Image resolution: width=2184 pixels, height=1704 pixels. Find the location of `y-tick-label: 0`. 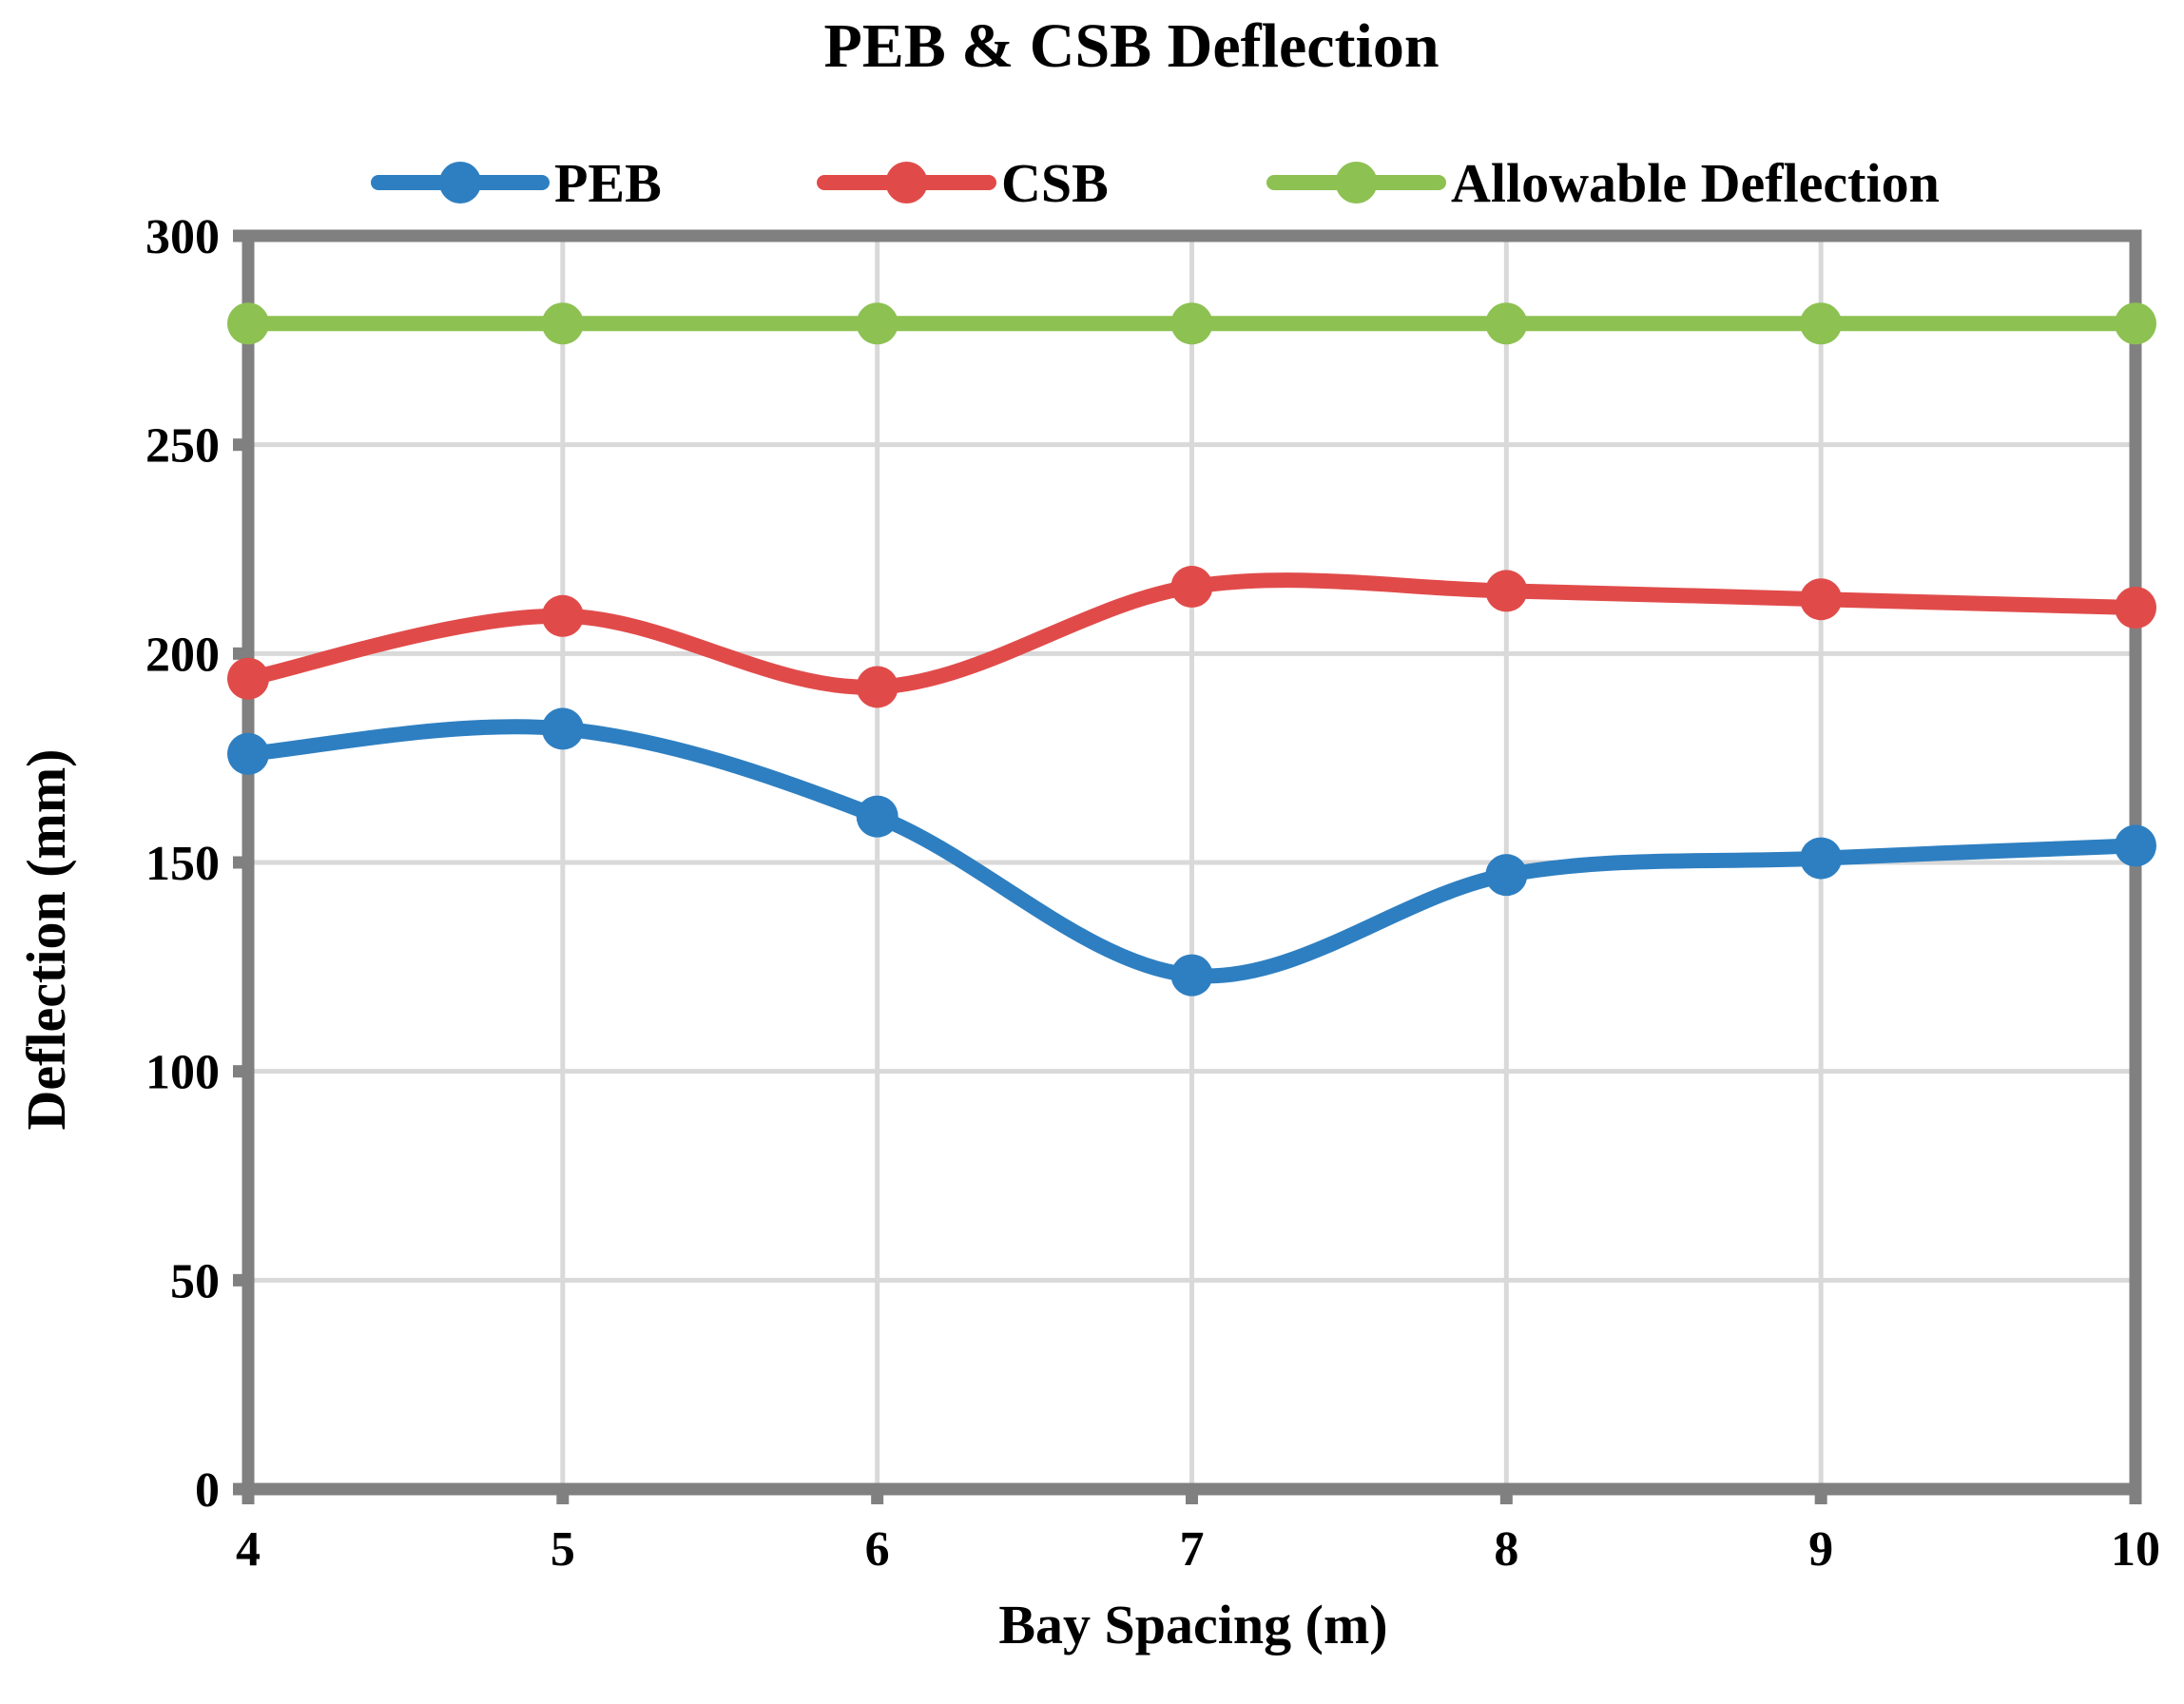

y-tick-label: 0 is located at coordinates (207, 1490).